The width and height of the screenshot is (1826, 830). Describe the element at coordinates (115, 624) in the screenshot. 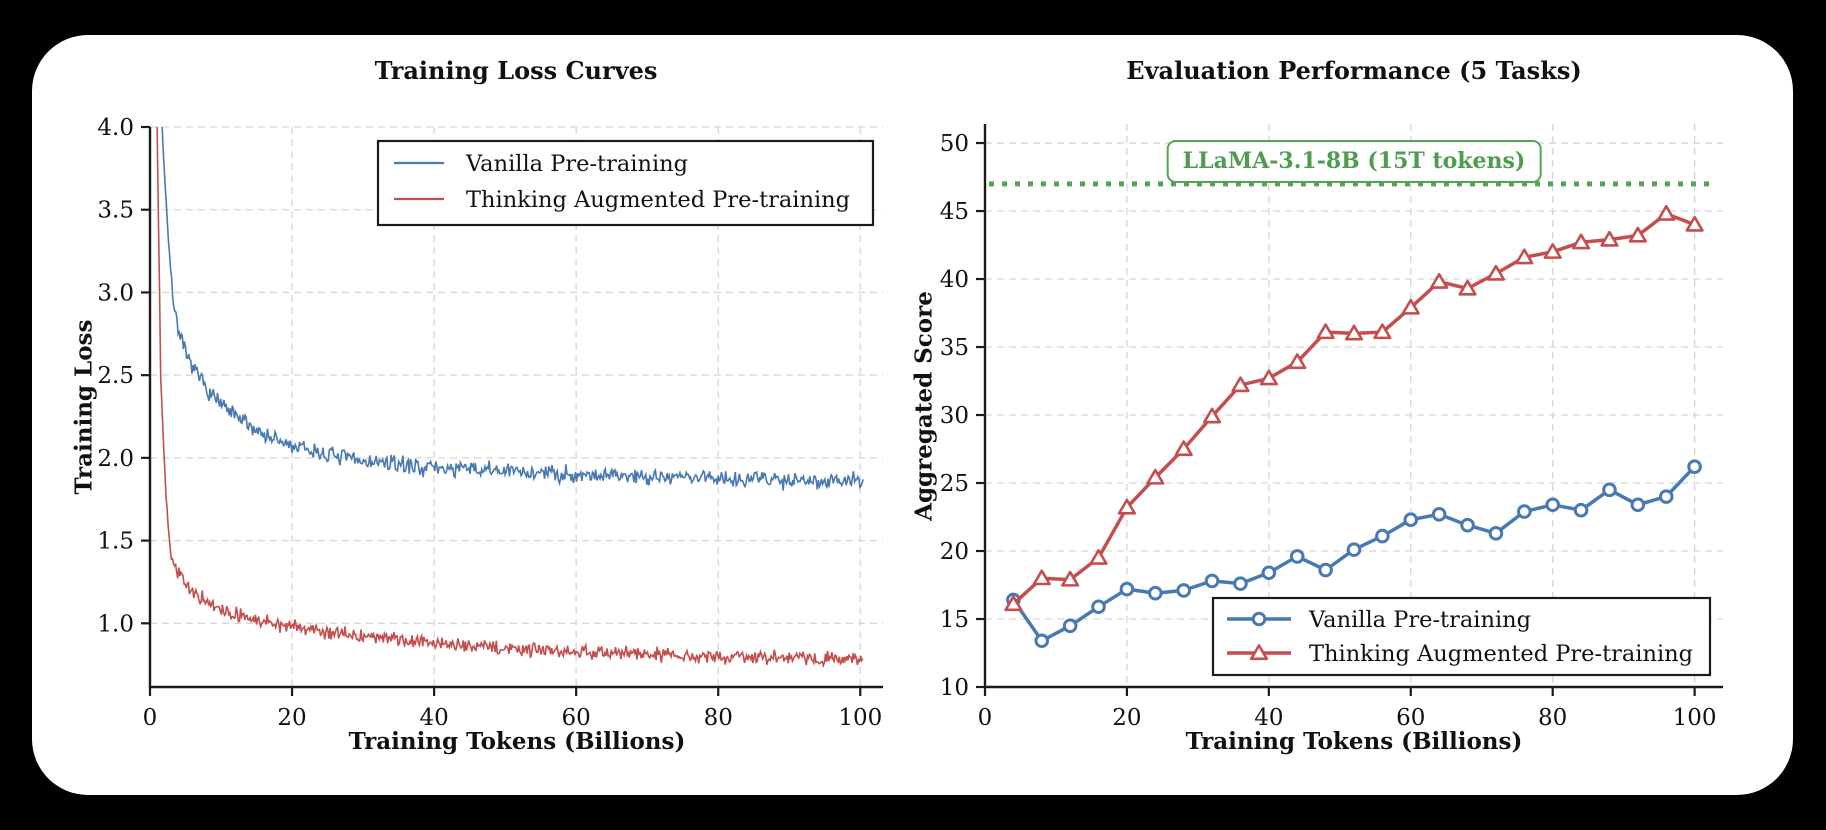

I see `y-tick-label: 1.0` at that location.